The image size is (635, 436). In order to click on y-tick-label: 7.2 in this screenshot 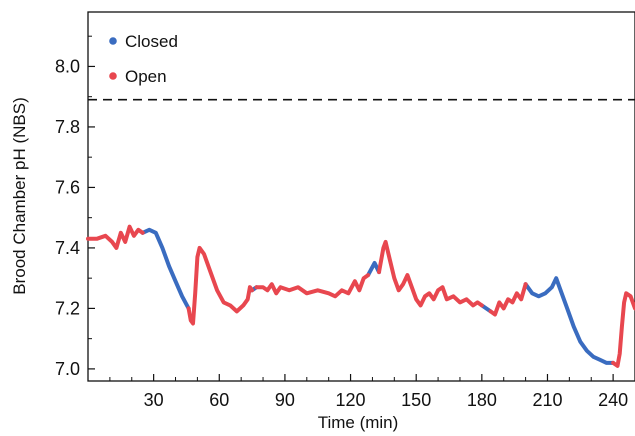, I will do `click(67, 308)`.